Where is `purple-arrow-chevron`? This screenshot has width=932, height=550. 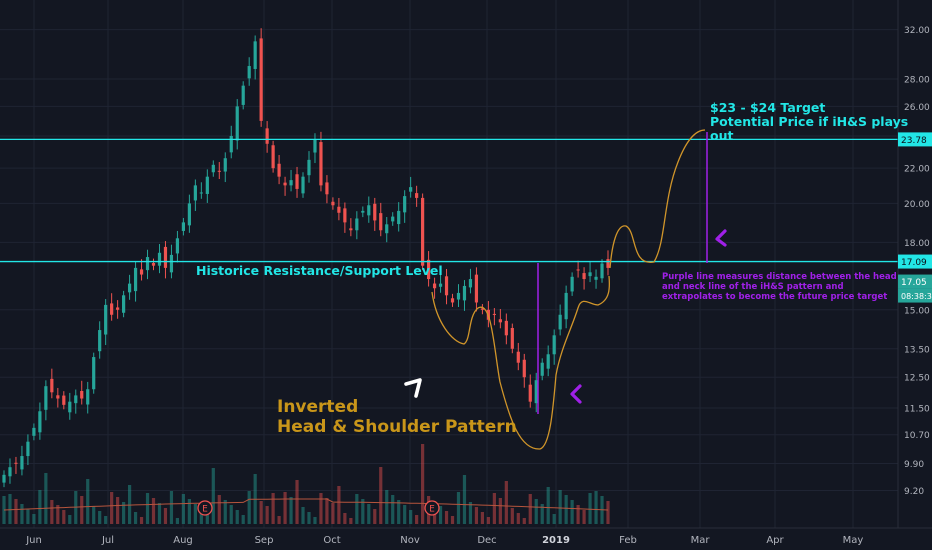
purple-arrow-chevron is located at coordinates (576, 394).